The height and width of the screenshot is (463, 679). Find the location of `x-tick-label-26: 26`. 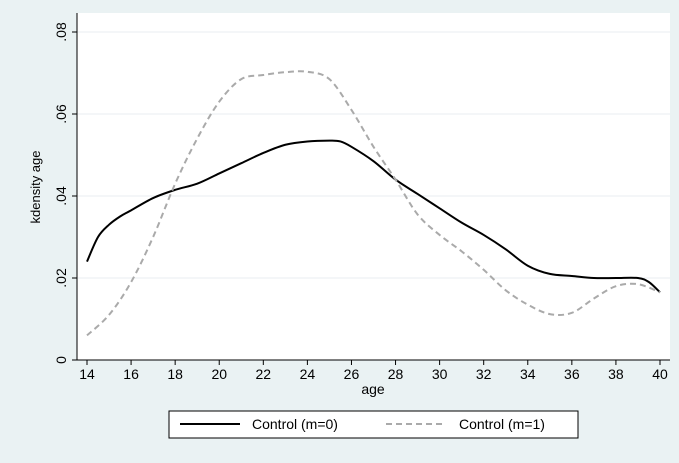

x-tick-label-26: 26 is located at coordinates (352, 374).